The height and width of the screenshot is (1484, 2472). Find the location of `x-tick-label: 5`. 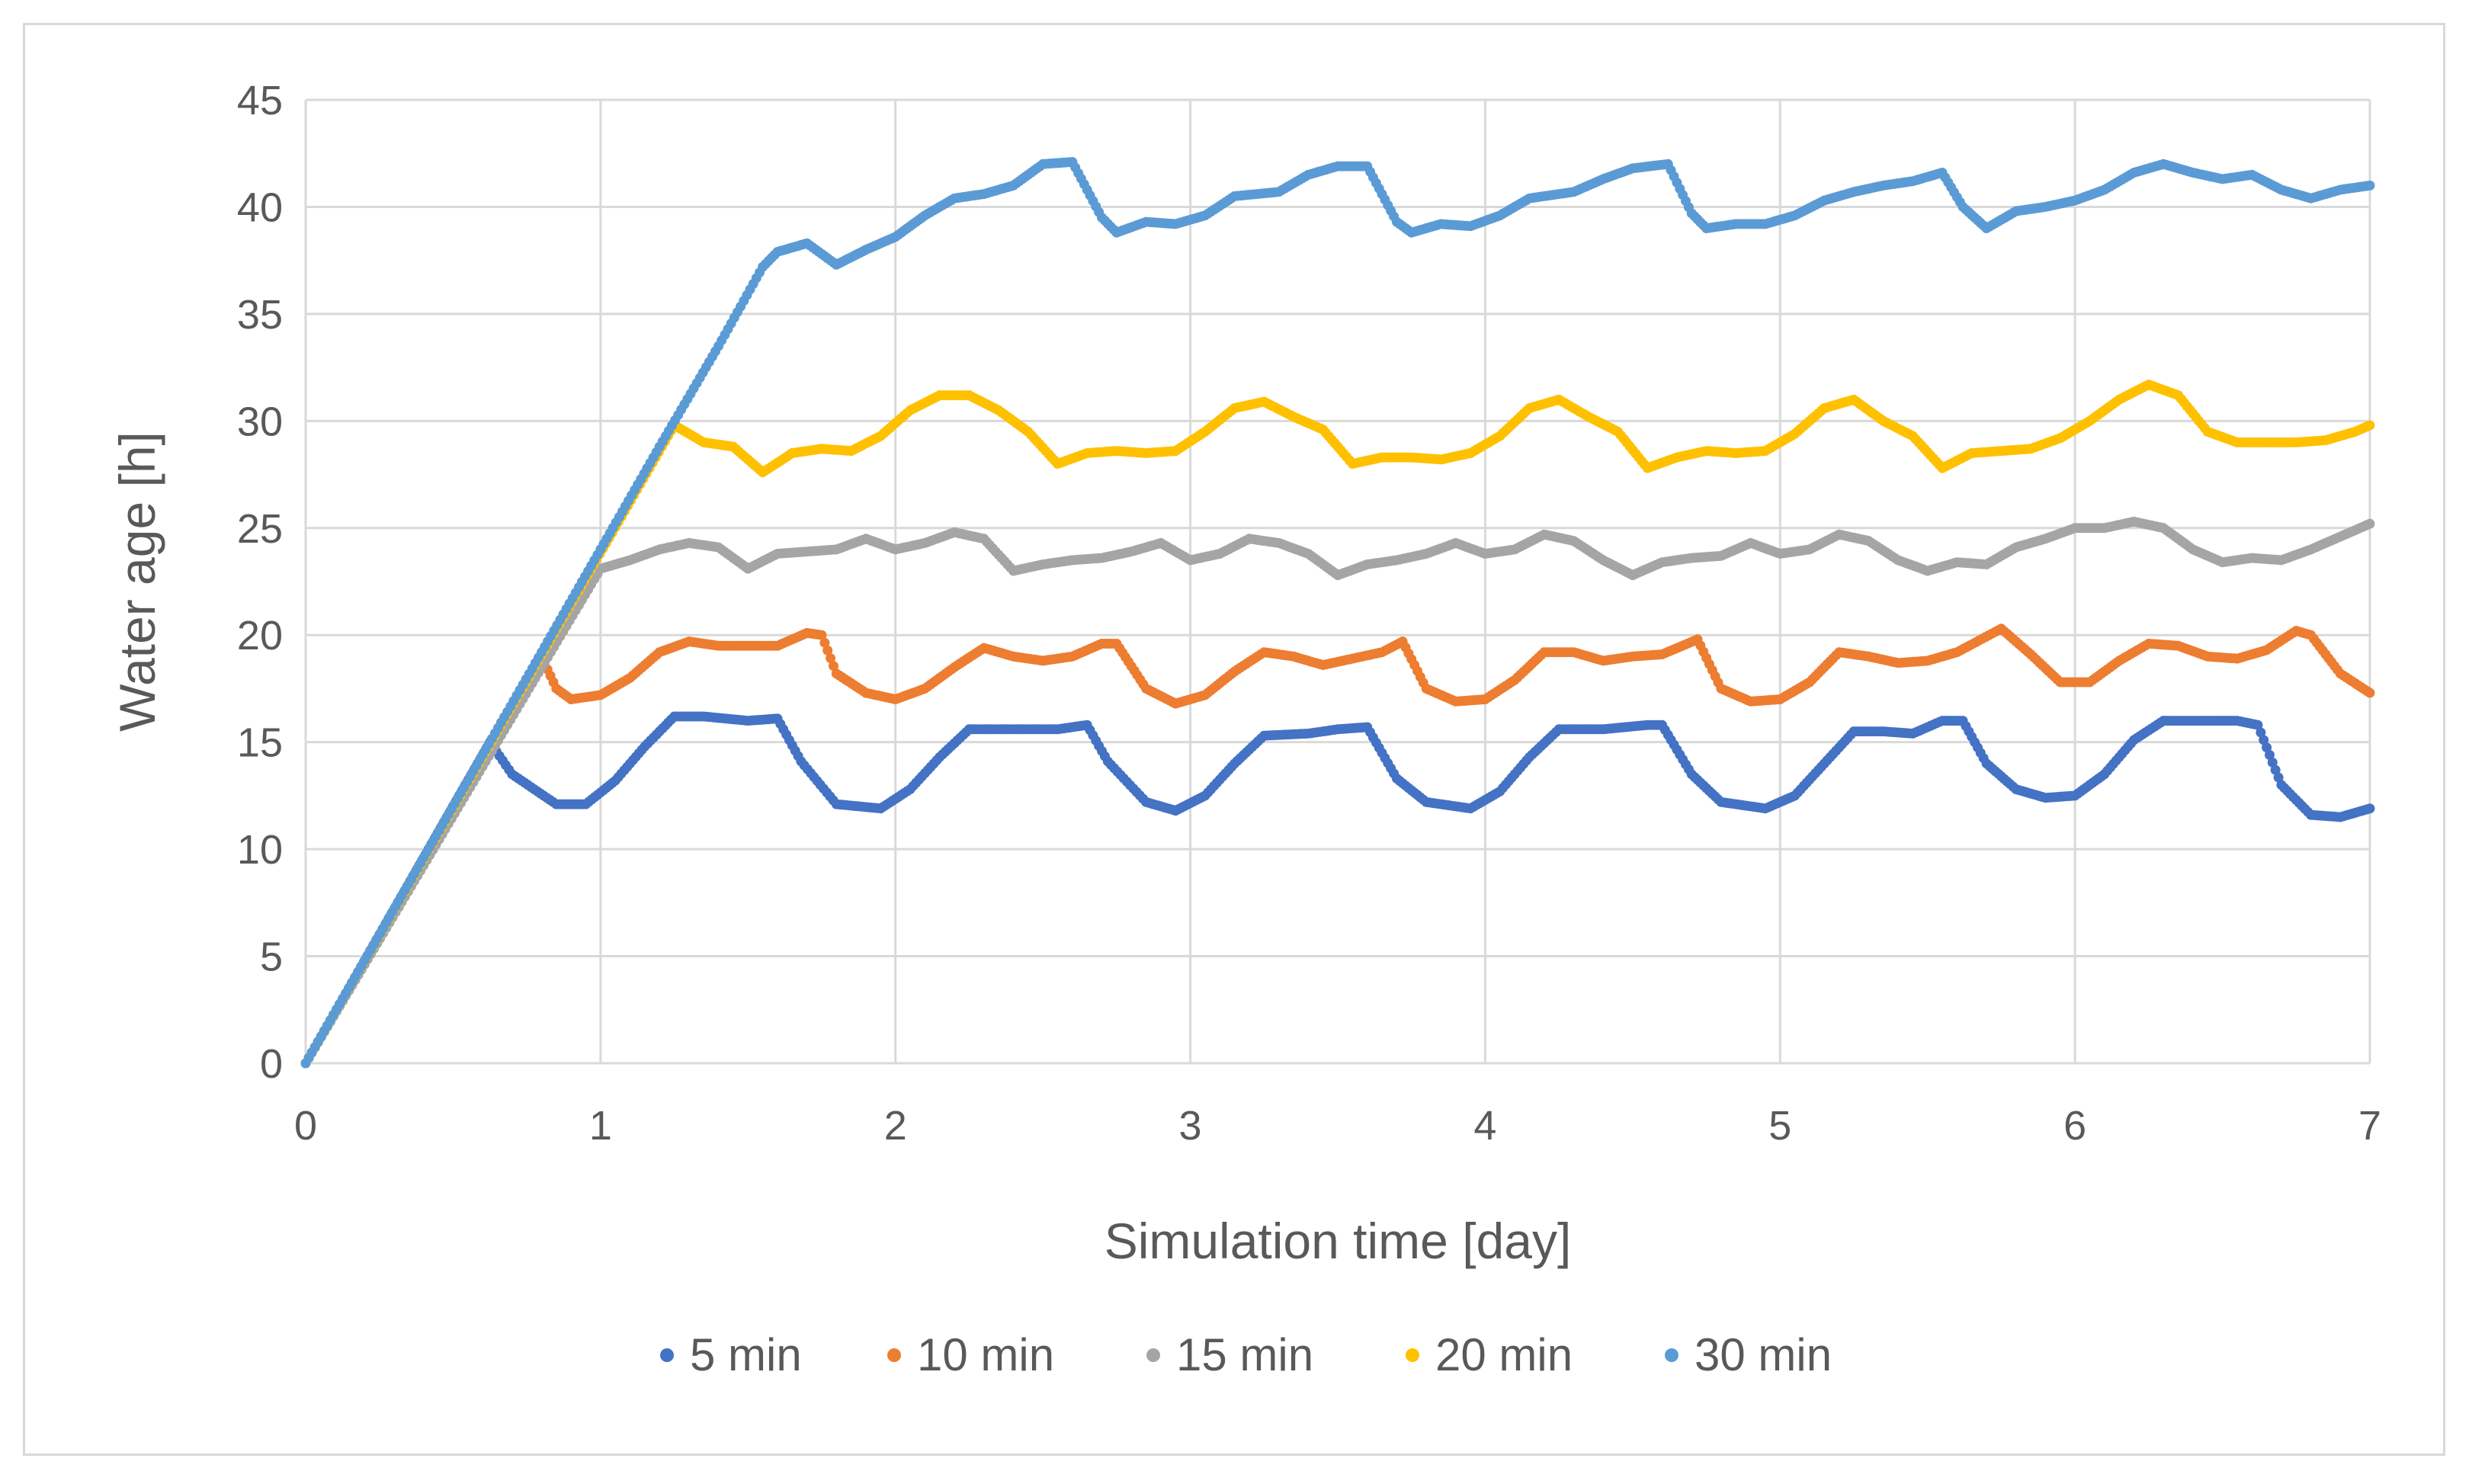

x-tick-label: 5 is located at coordinates (1779, 1126).